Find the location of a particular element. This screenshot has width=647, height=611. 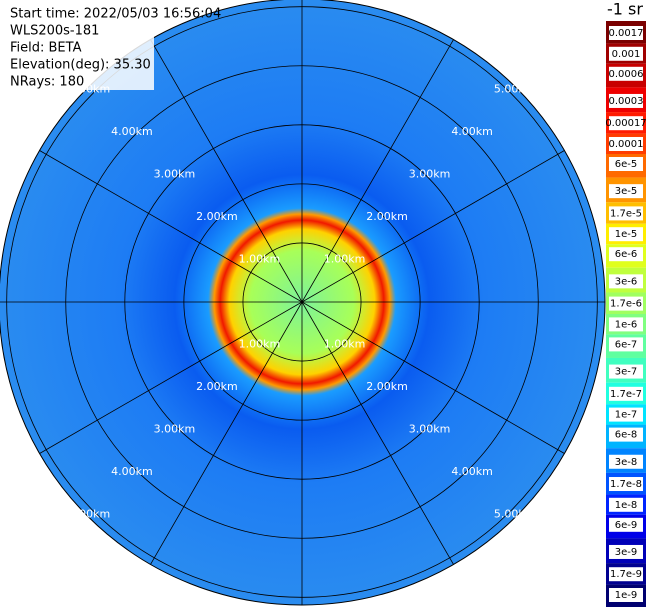

colorbar-label: 1e-8 is located at coordinates (626, 505).